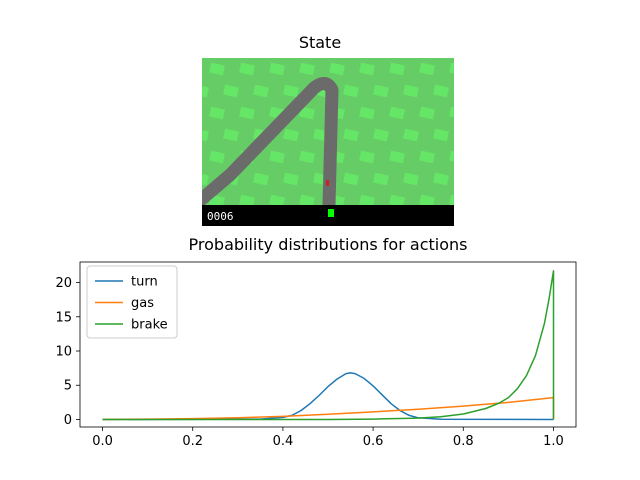  What do you see at coordinates (63, 283) in the screenshot?
I see `y-tick-label: 20` at bounding box center [63, 283].